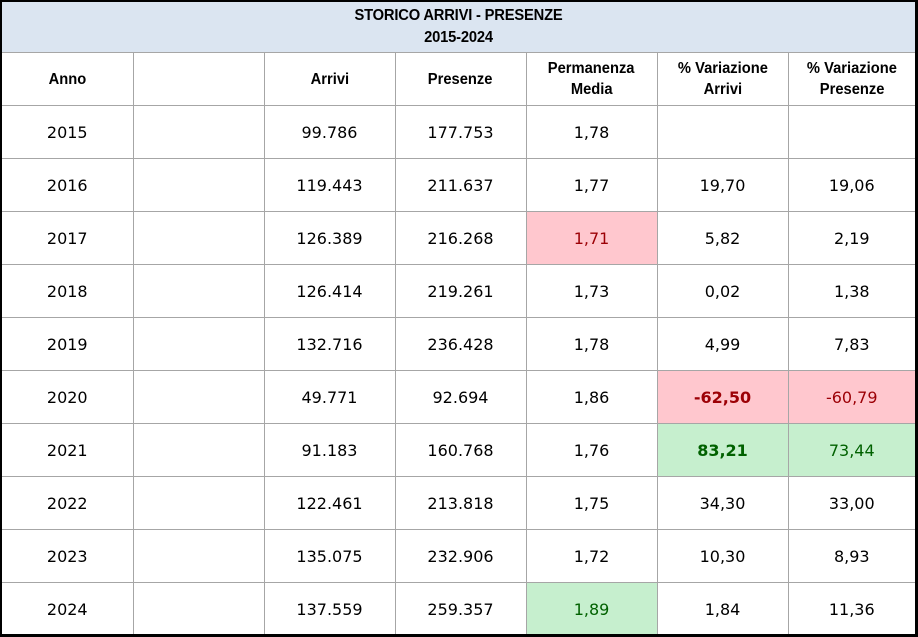 This screenshot has height=637, width=918. What do you see at coordinates (68, 291) in the screenshot?
I see `cell-anno: 2018` at bounding box center [68, 291].